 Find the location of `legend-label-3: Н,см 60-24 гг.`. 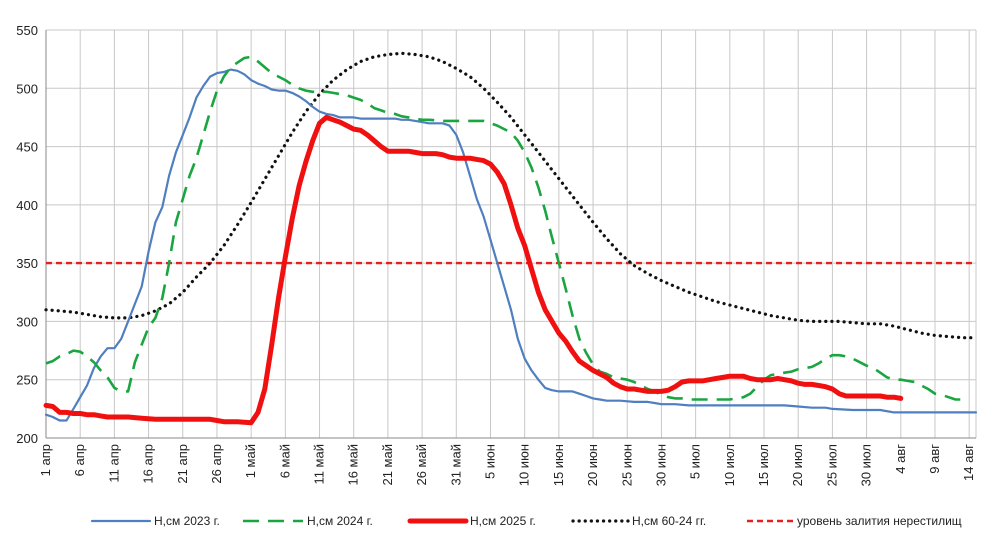

legend-label-3: Н,см 60-24 гг. is located at coordinates (669, 521).